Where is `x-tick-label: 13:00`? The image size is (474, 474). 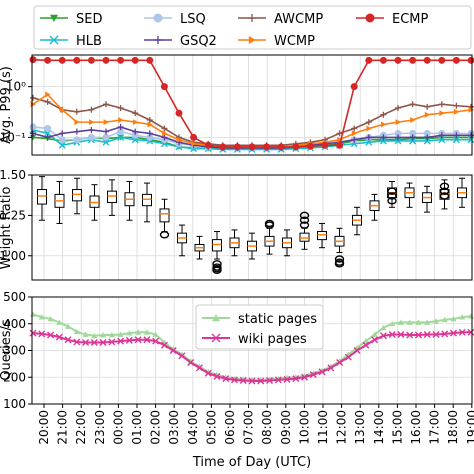 x-tick-label: 13:00 is located at coordinates (360, 427).